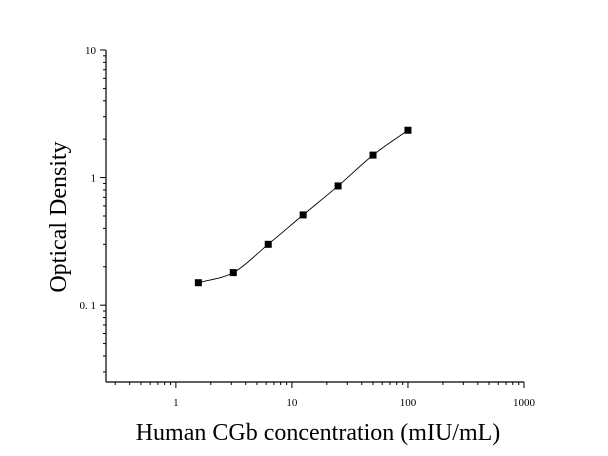  Describe the element at coordinates (292, 403) in the screenshot. I see `x-tick-label: 10` at that location.